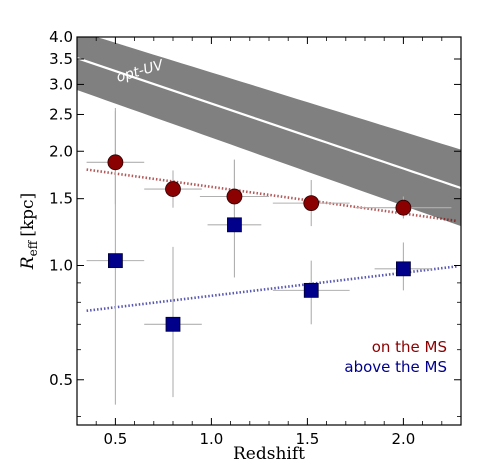  I want to click on y-tick-label-7: 4.0, so click(61, 37).